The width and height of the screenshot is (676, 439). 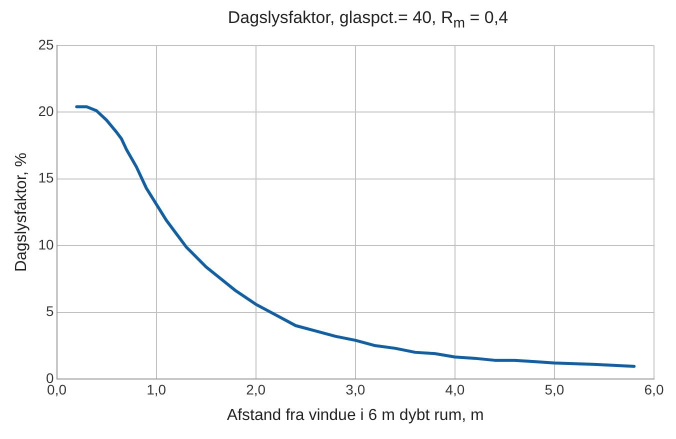 I want to click on x-tick-label: 5,0, so click(x=554, y=389).